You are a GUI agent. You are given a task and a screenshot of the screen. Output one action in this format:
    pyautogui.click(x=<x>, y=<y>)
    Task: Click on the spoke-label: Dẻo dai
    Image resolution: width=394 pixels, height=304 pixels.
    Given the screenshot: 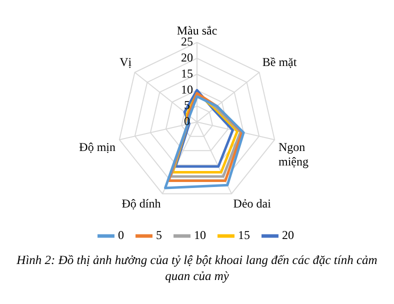 What is the action you would take?
    pyautogui.click(x=252, y=203)
    